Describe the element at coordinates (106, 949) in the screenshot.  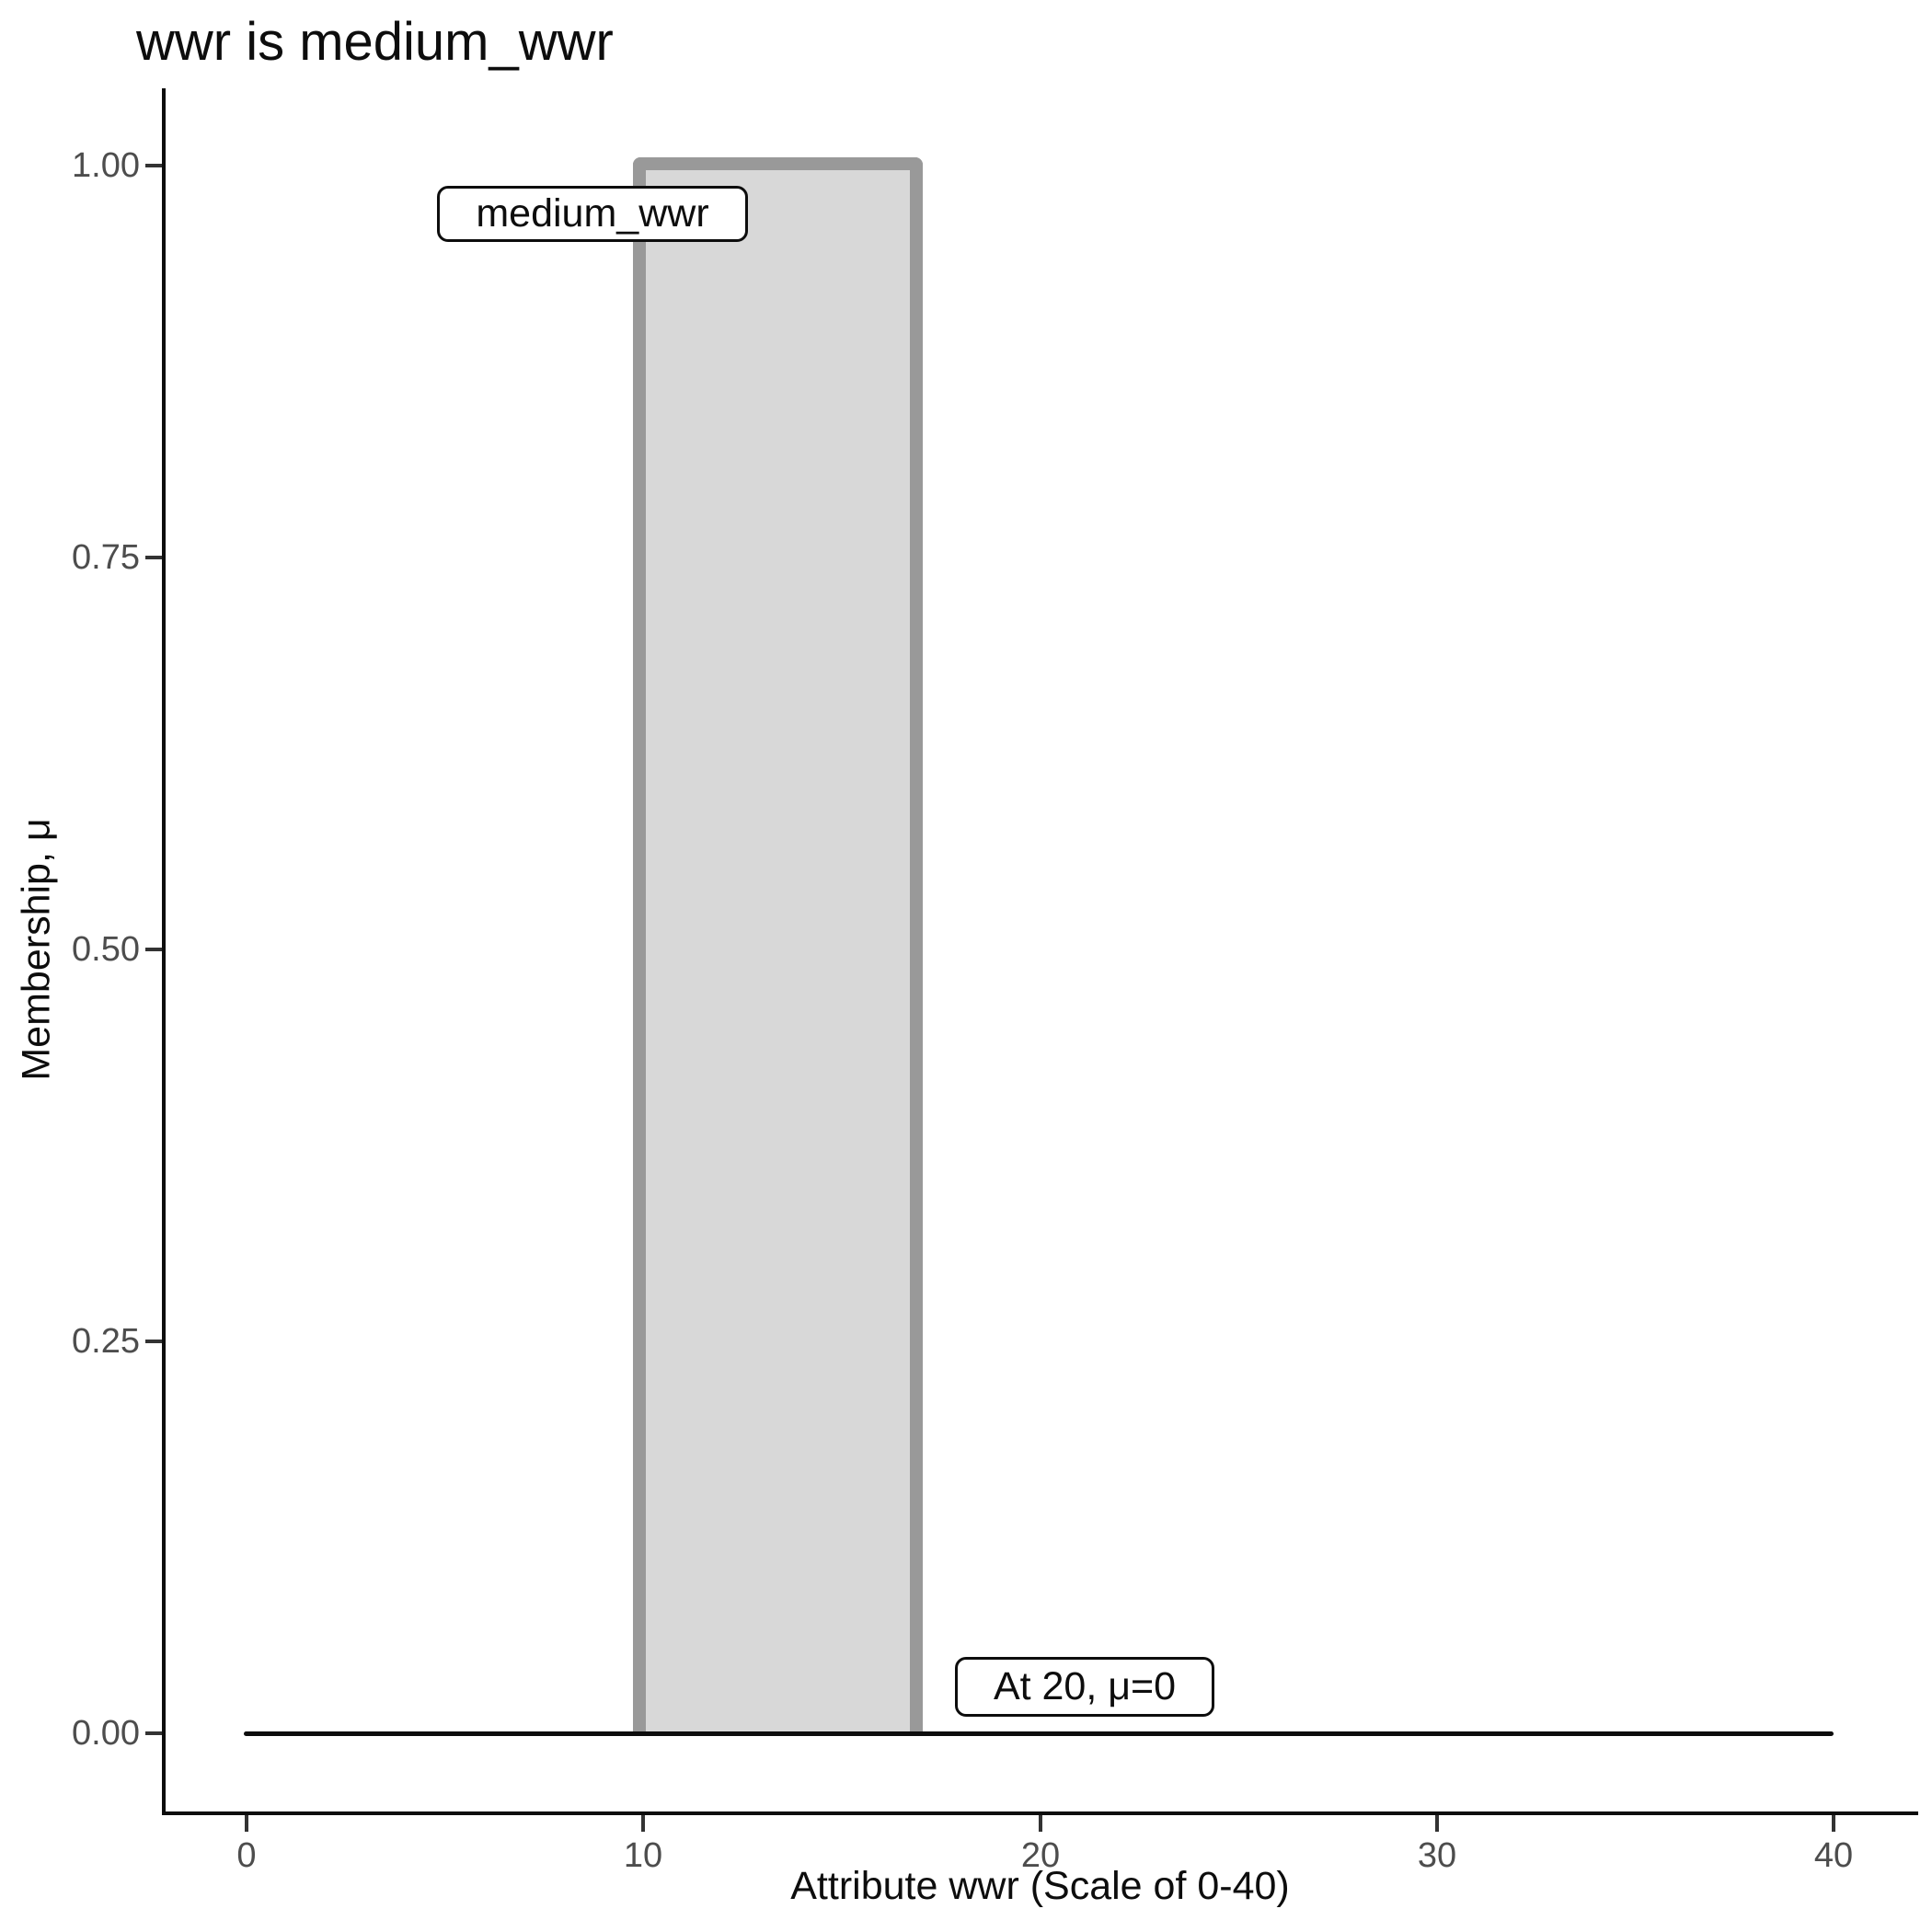
I see `y-tick-label: 0.50` at that location.